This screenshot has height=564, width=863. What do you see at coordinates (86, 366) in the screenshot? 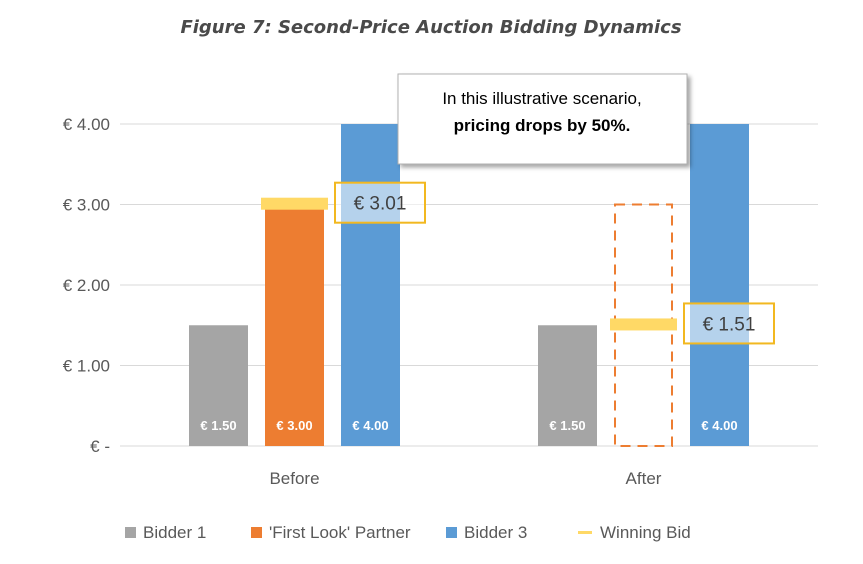
I see `y-tick-label: € 1.00` at bounding box center [86, 366].